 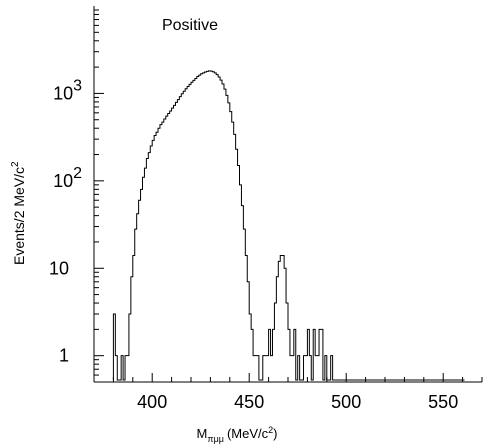 I want to click on x-axis-label-unit: (MeV/c, so click(x=248, y=433).